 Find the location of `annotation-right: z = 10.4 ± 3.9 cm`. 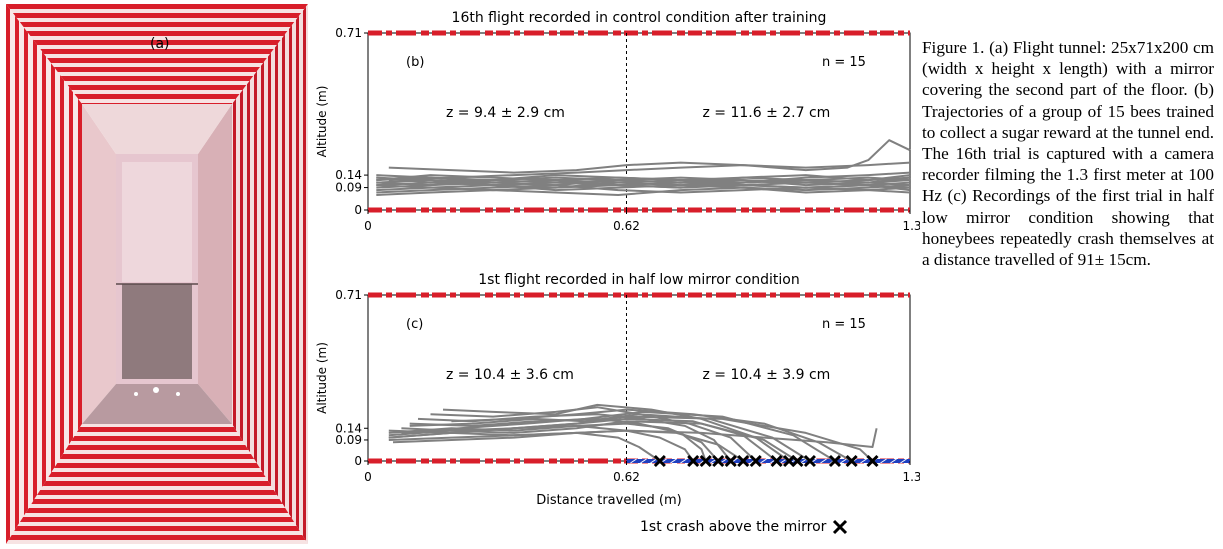

annotation-right: z = 10.4 ± 3.9 cm is located at coordinates (766, 375).